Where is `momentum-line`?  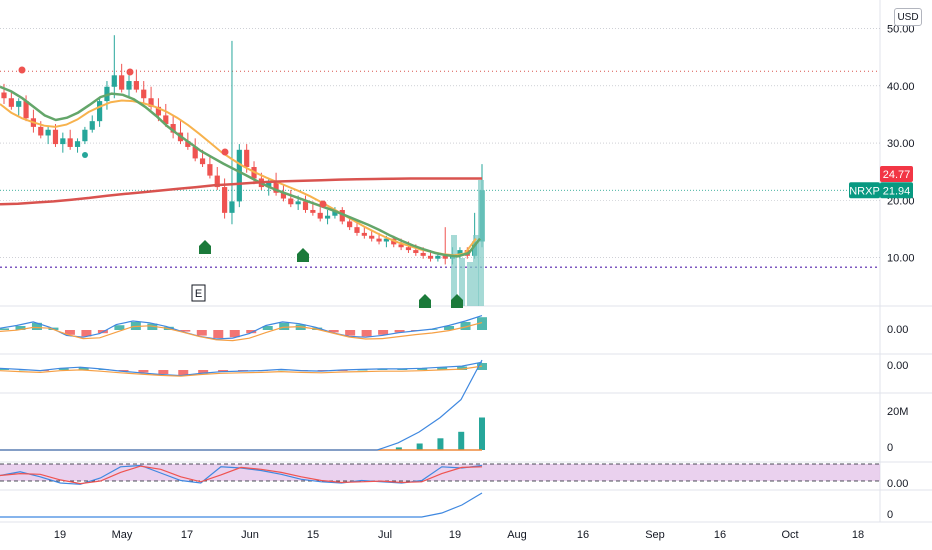 momentum-line is located at coordinates (241, 369).